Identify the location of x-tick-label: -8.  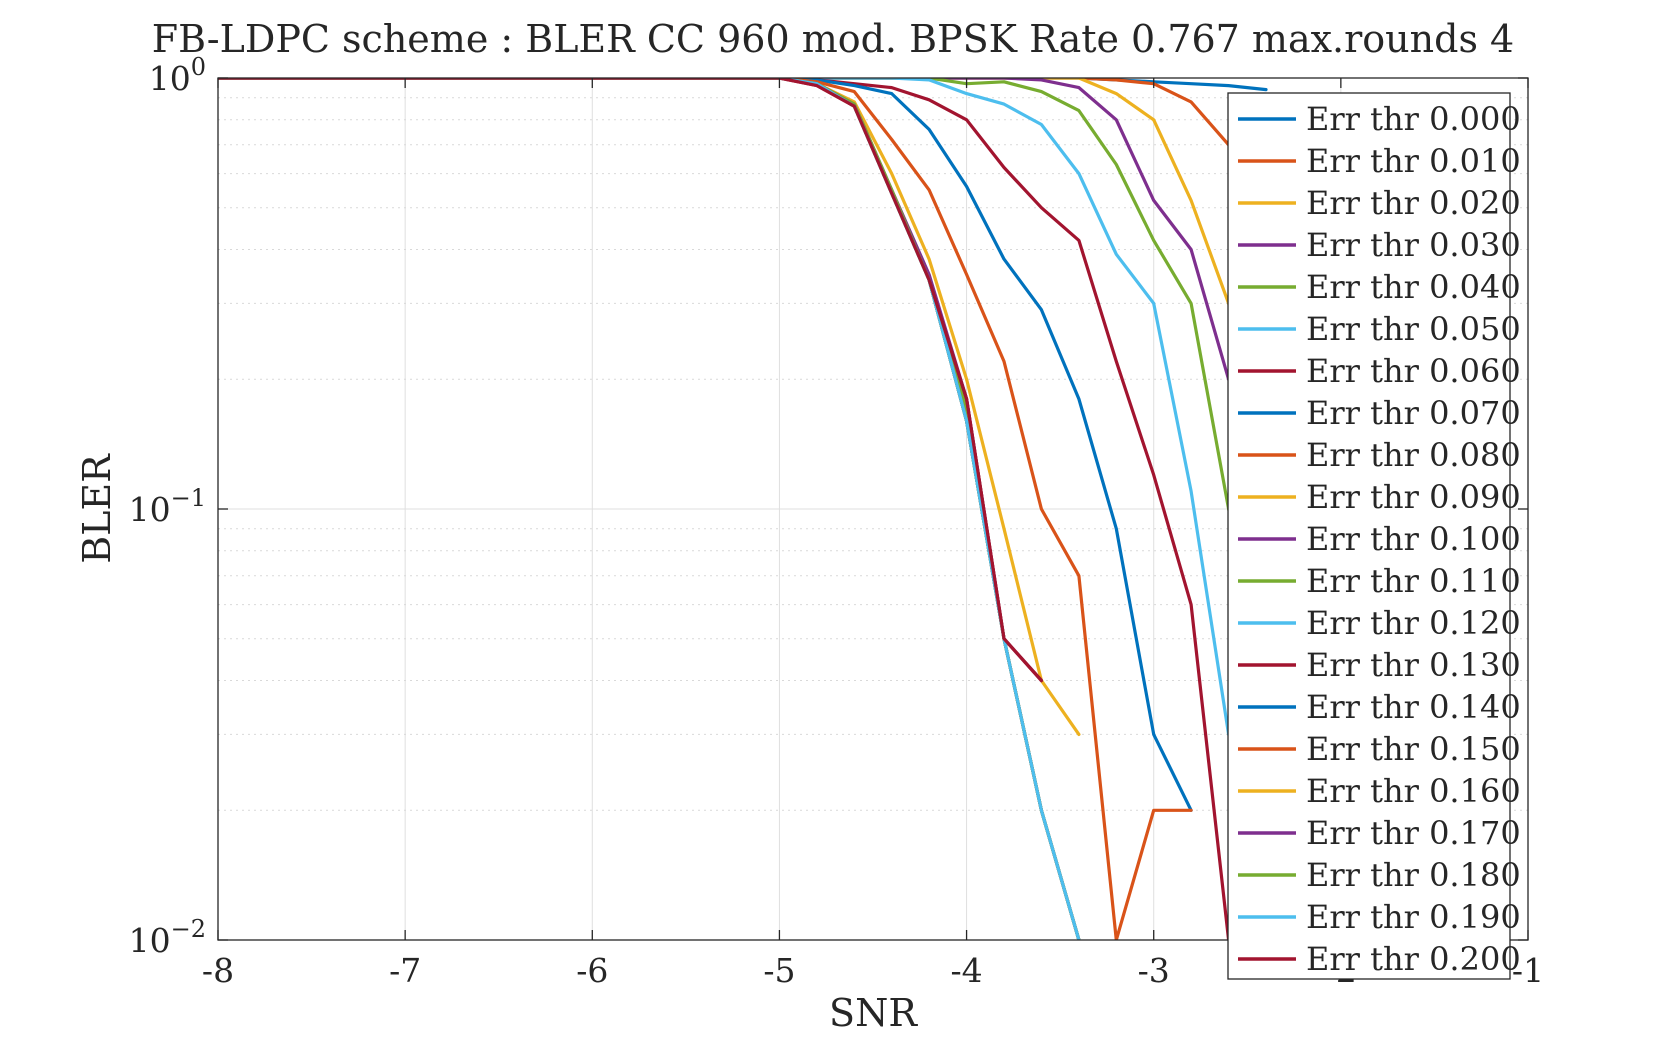
(218, 970).